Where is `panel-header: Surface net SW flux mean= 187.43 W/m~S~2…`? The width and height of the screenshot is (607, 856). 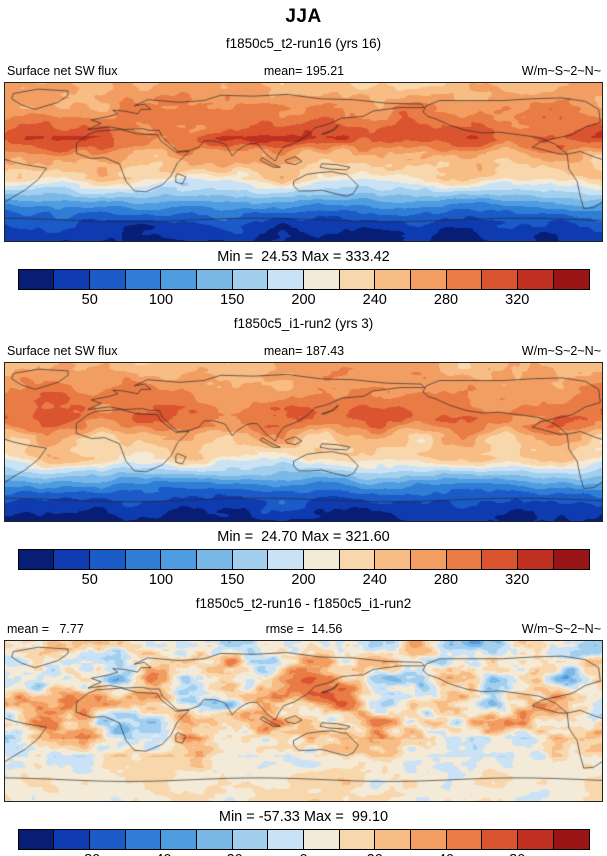 panel-header: Surface net SW flux mean= 187.43 W/m~S~2… is located at coordinates (304, 351).